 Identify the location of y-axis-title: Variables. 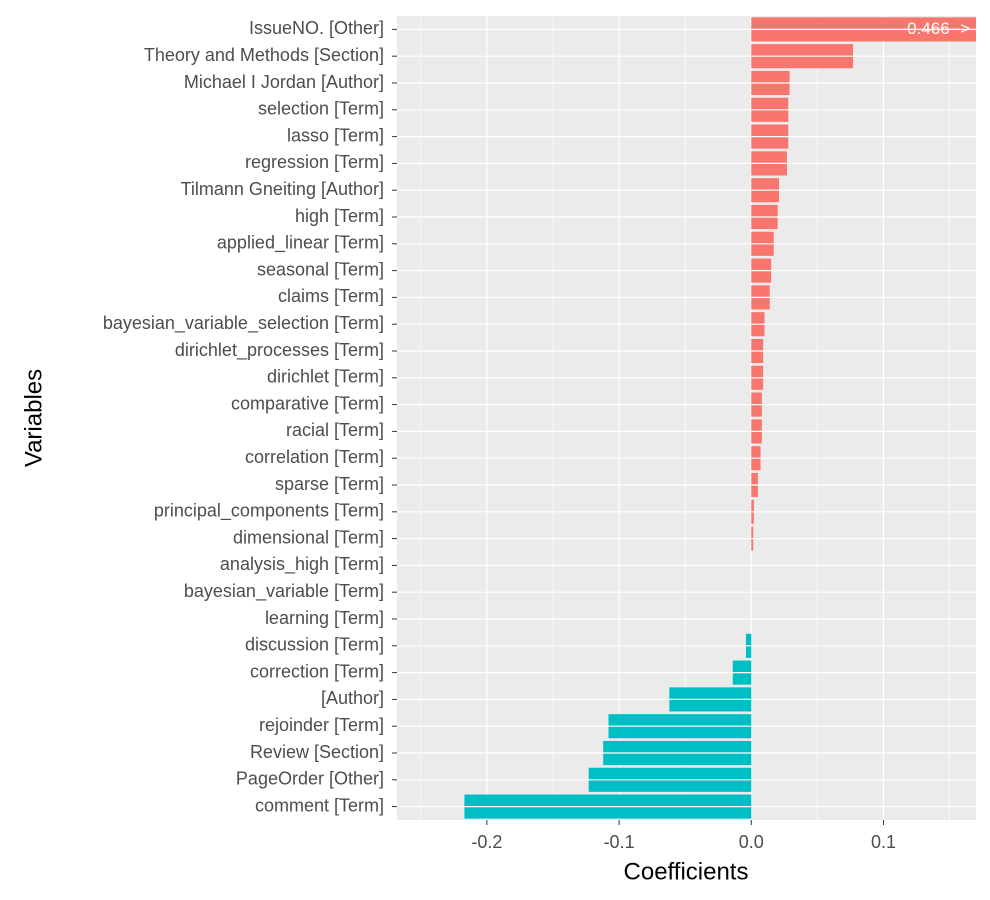
(33, 418).